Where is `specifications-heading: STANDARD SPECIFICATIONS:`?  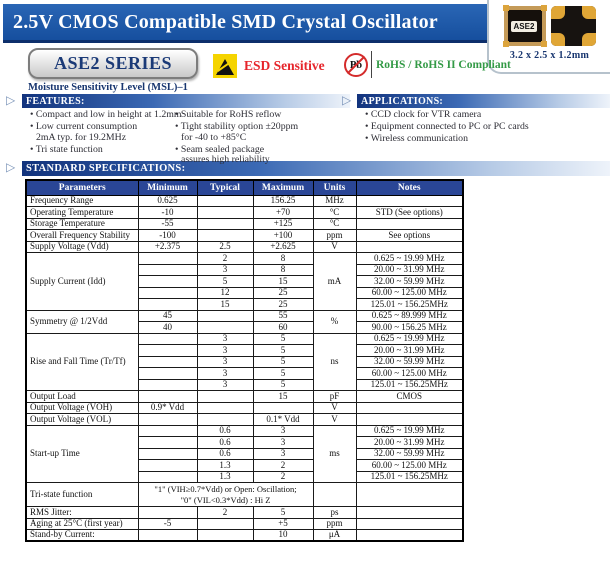 specifications-heading: STANDARD SPECIFICATIONS: is located at coordinates (316, 168).